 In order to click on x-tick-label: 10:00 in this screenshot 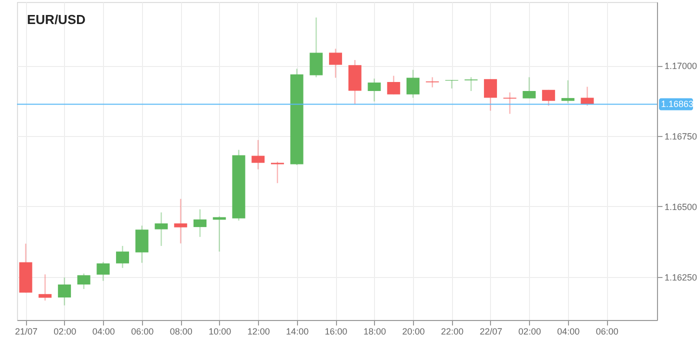, I will do `click(220, 331)`.